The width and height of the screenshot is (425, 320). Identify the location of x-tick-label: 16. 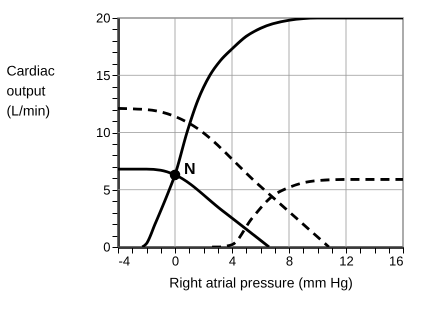
(396, 261).